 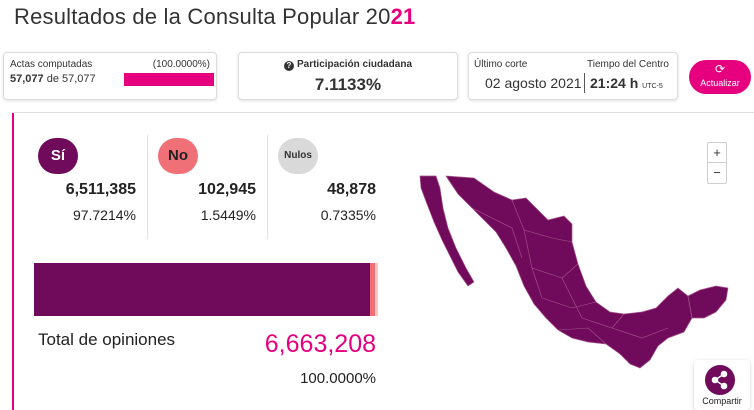 What do you see at coordinates (626, 83) in the screenshot?
I see `corte-time: 21:24 h UTC-5` at bounding box center [626, 83].